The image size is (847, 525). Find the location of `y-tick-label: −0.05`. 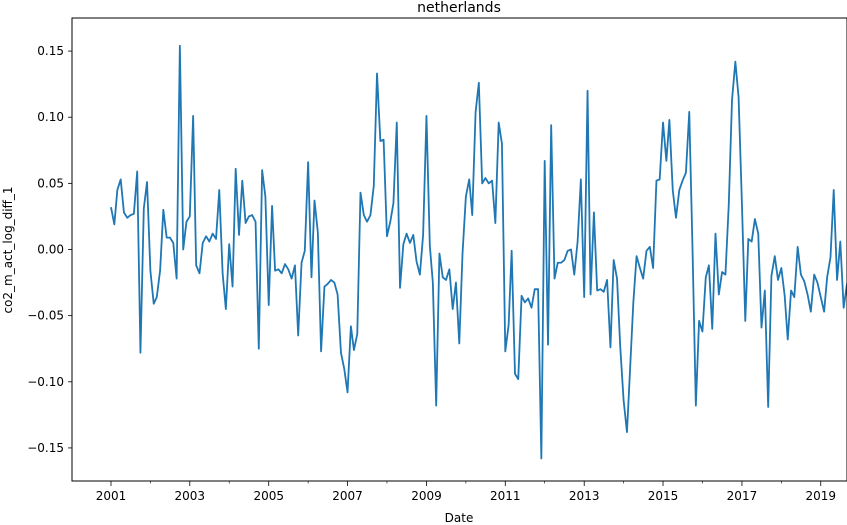

y-tick-label: −0.05 is located at coordinates (45, 316).